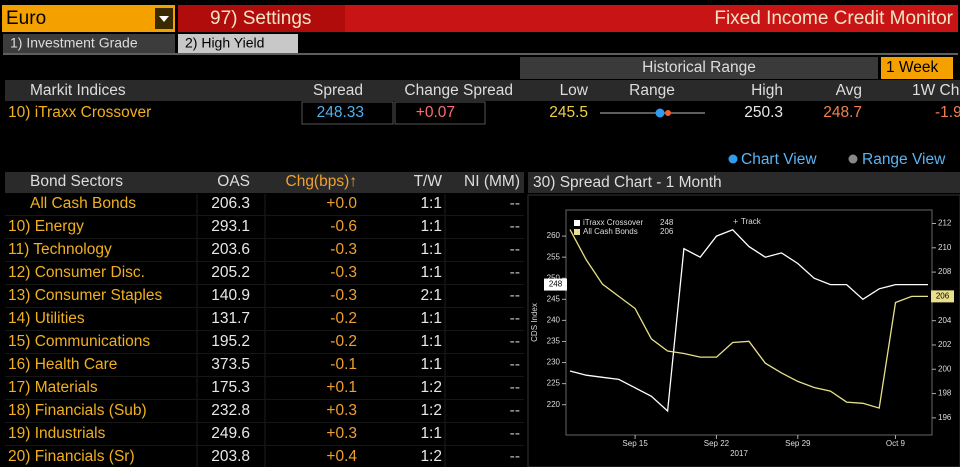  I want to click on sector-header, so click(264, 182).